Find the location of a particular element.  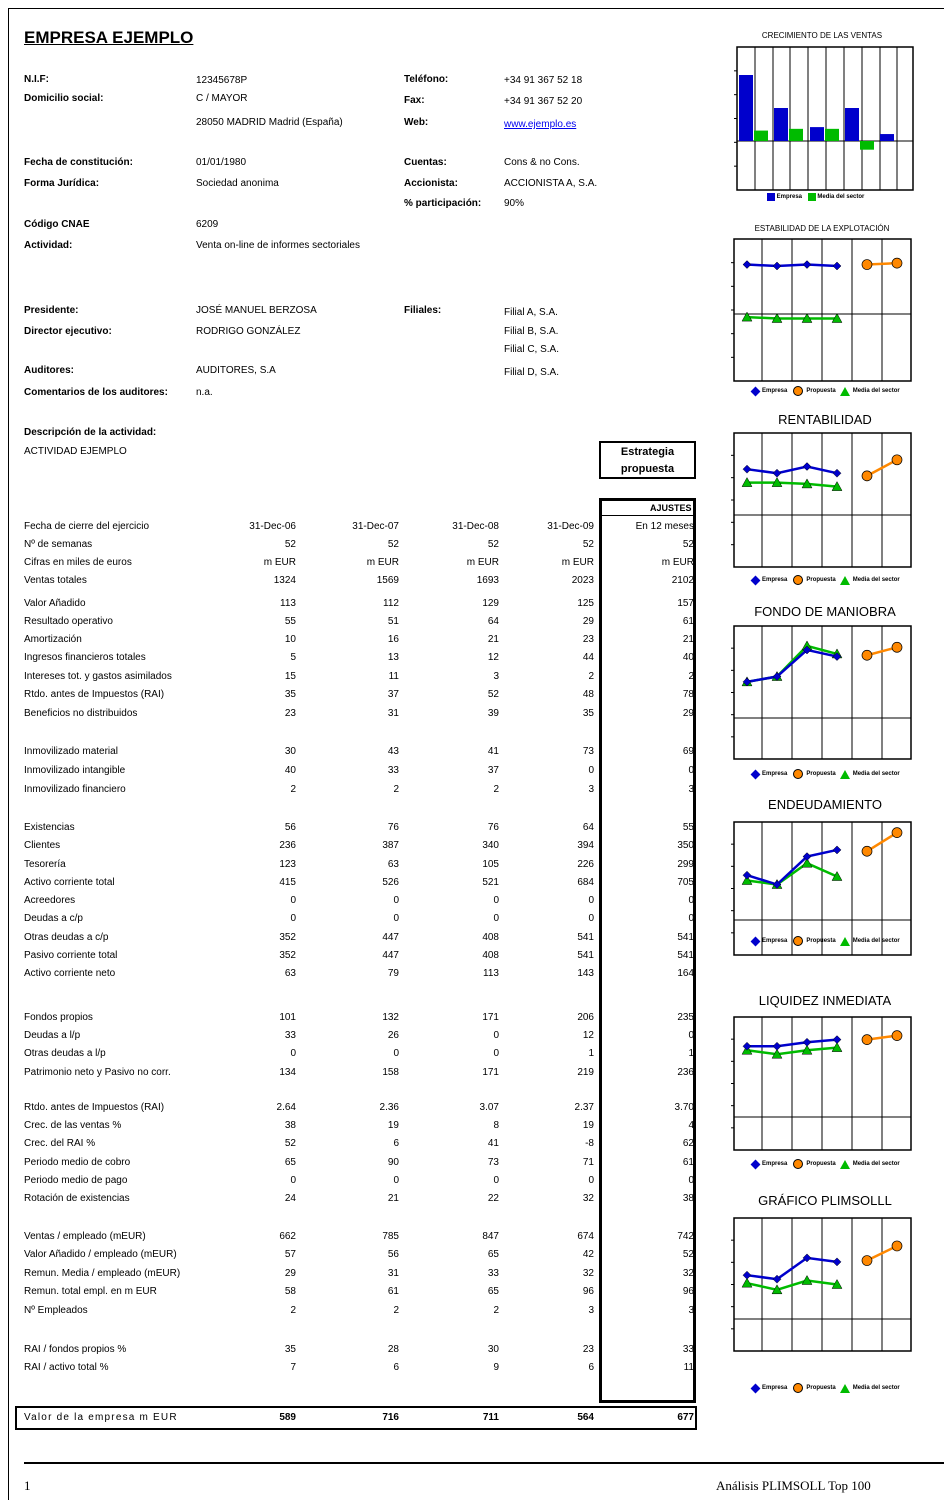

cell-value: 15 is located at coordinates (290, 676).